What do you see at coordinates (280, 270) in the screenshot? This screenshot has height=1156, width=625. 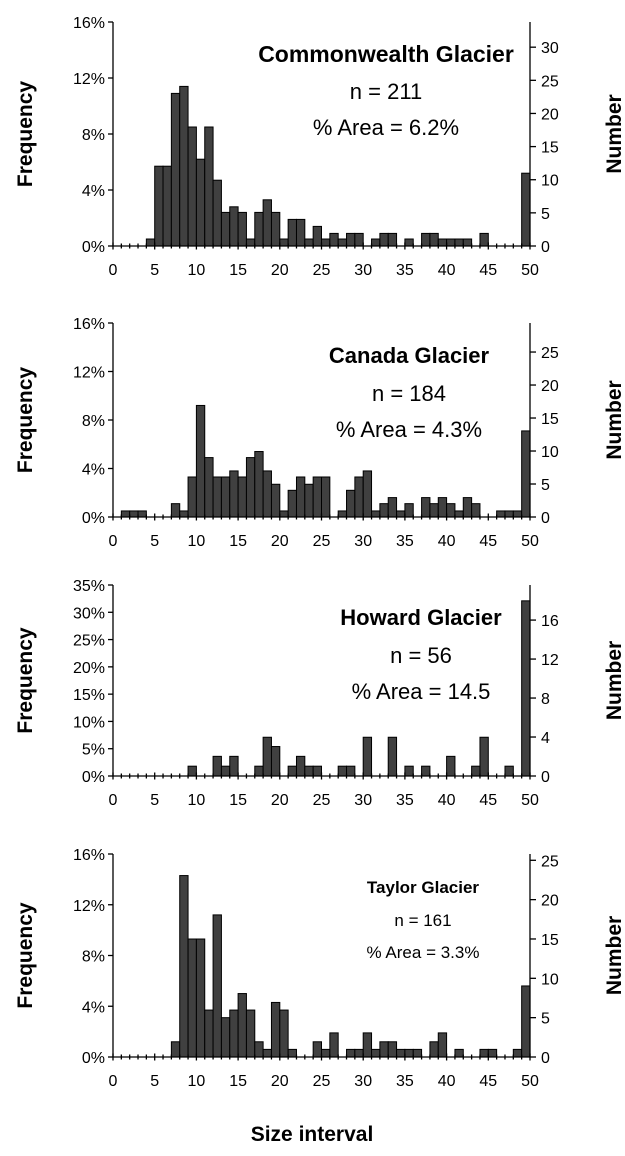 I see `x-tick-label-1-4: 20` at bounding box center [280, 270].